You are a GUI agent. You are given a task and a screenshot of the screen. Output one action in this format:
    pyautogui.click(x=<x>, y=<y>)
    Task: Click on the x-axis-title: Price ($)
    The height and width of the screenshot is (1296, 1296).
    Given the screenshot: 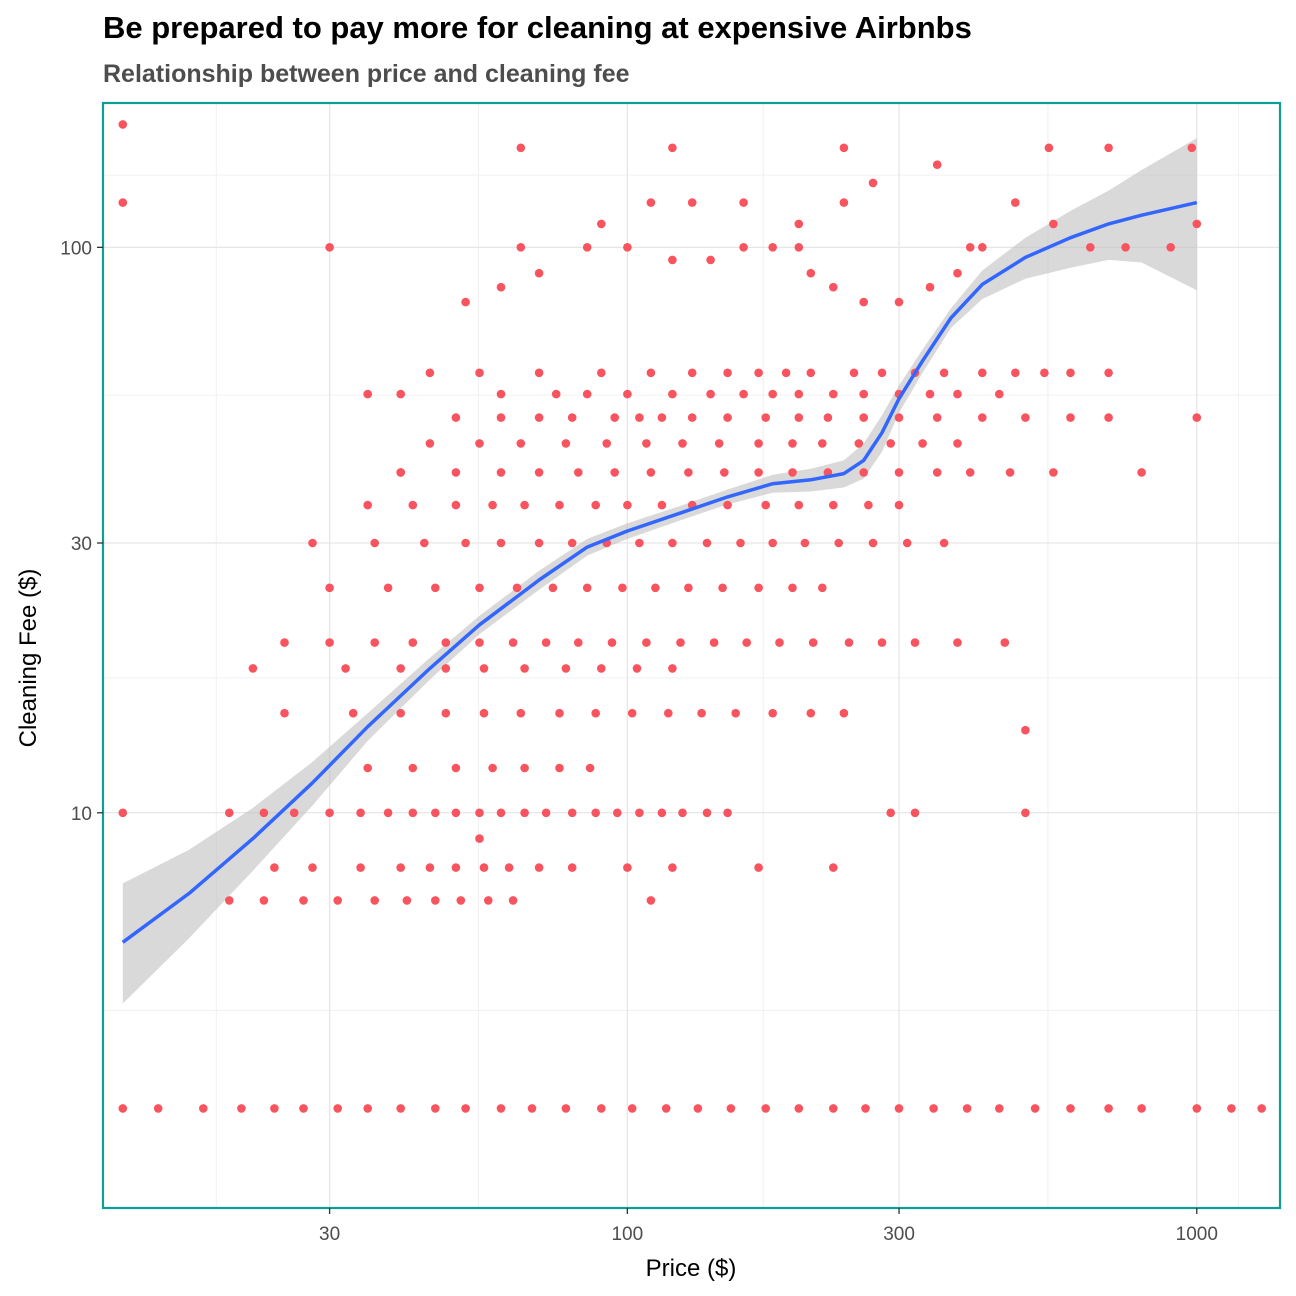 What is the action you would take?
    pyautogui.click(x=691, y=1268)
    